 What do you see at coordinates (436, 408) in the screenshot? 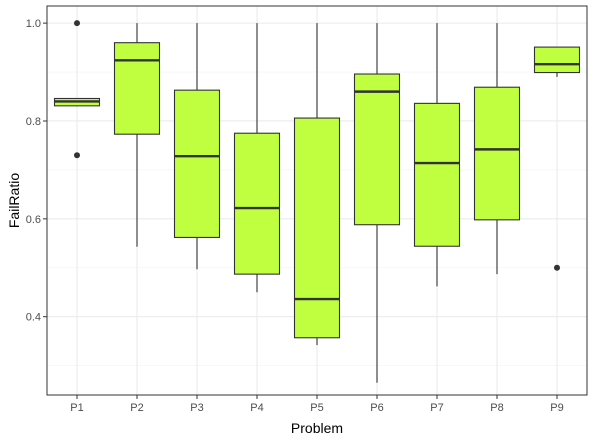
I see `x-tick-label: P7` at bounding box center [436, 408].